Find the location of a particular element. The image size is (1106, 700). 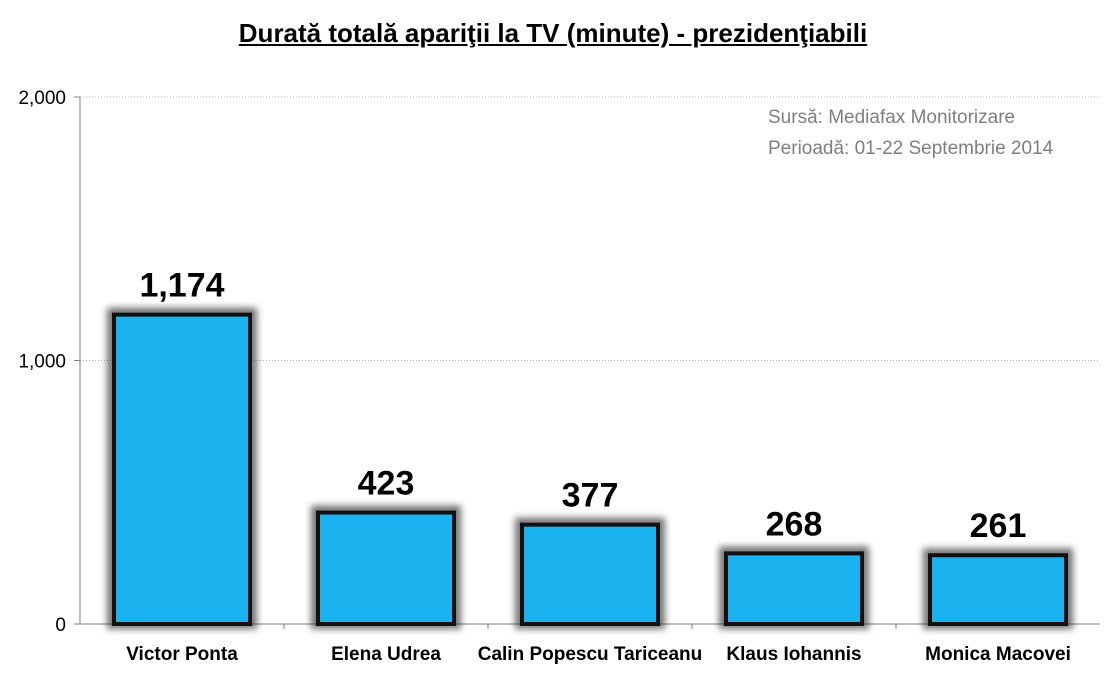

data-label: 261 is located at coordinates (998, 526).